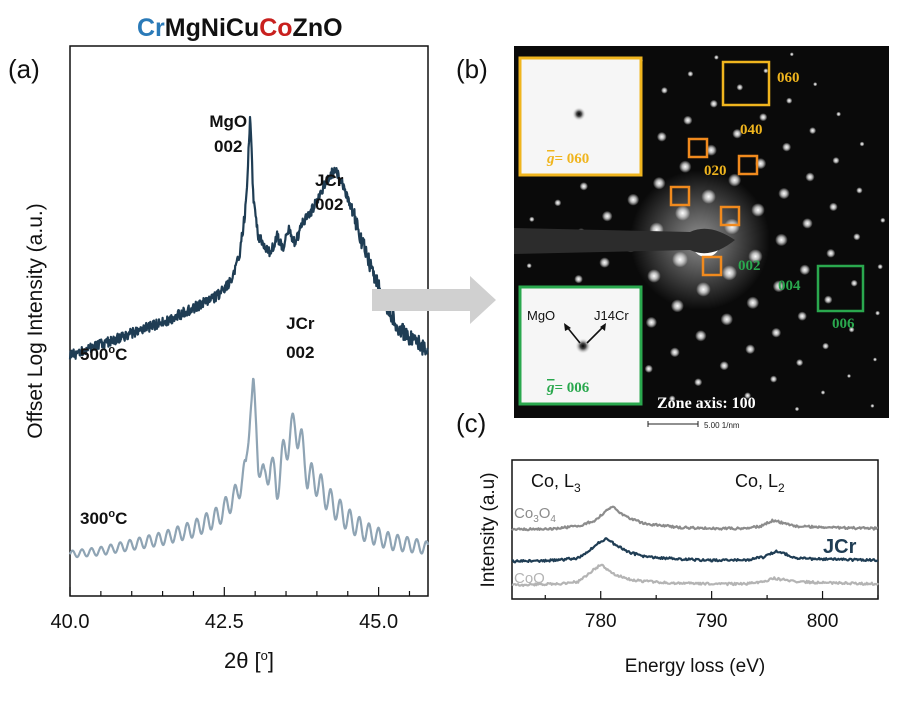 This screenshot has width=904, height=701. What do you see at coordinates (529, 578) in the screenshot?
I see `eels-series-label-coo: CoO` at bounding box center [529, 578].